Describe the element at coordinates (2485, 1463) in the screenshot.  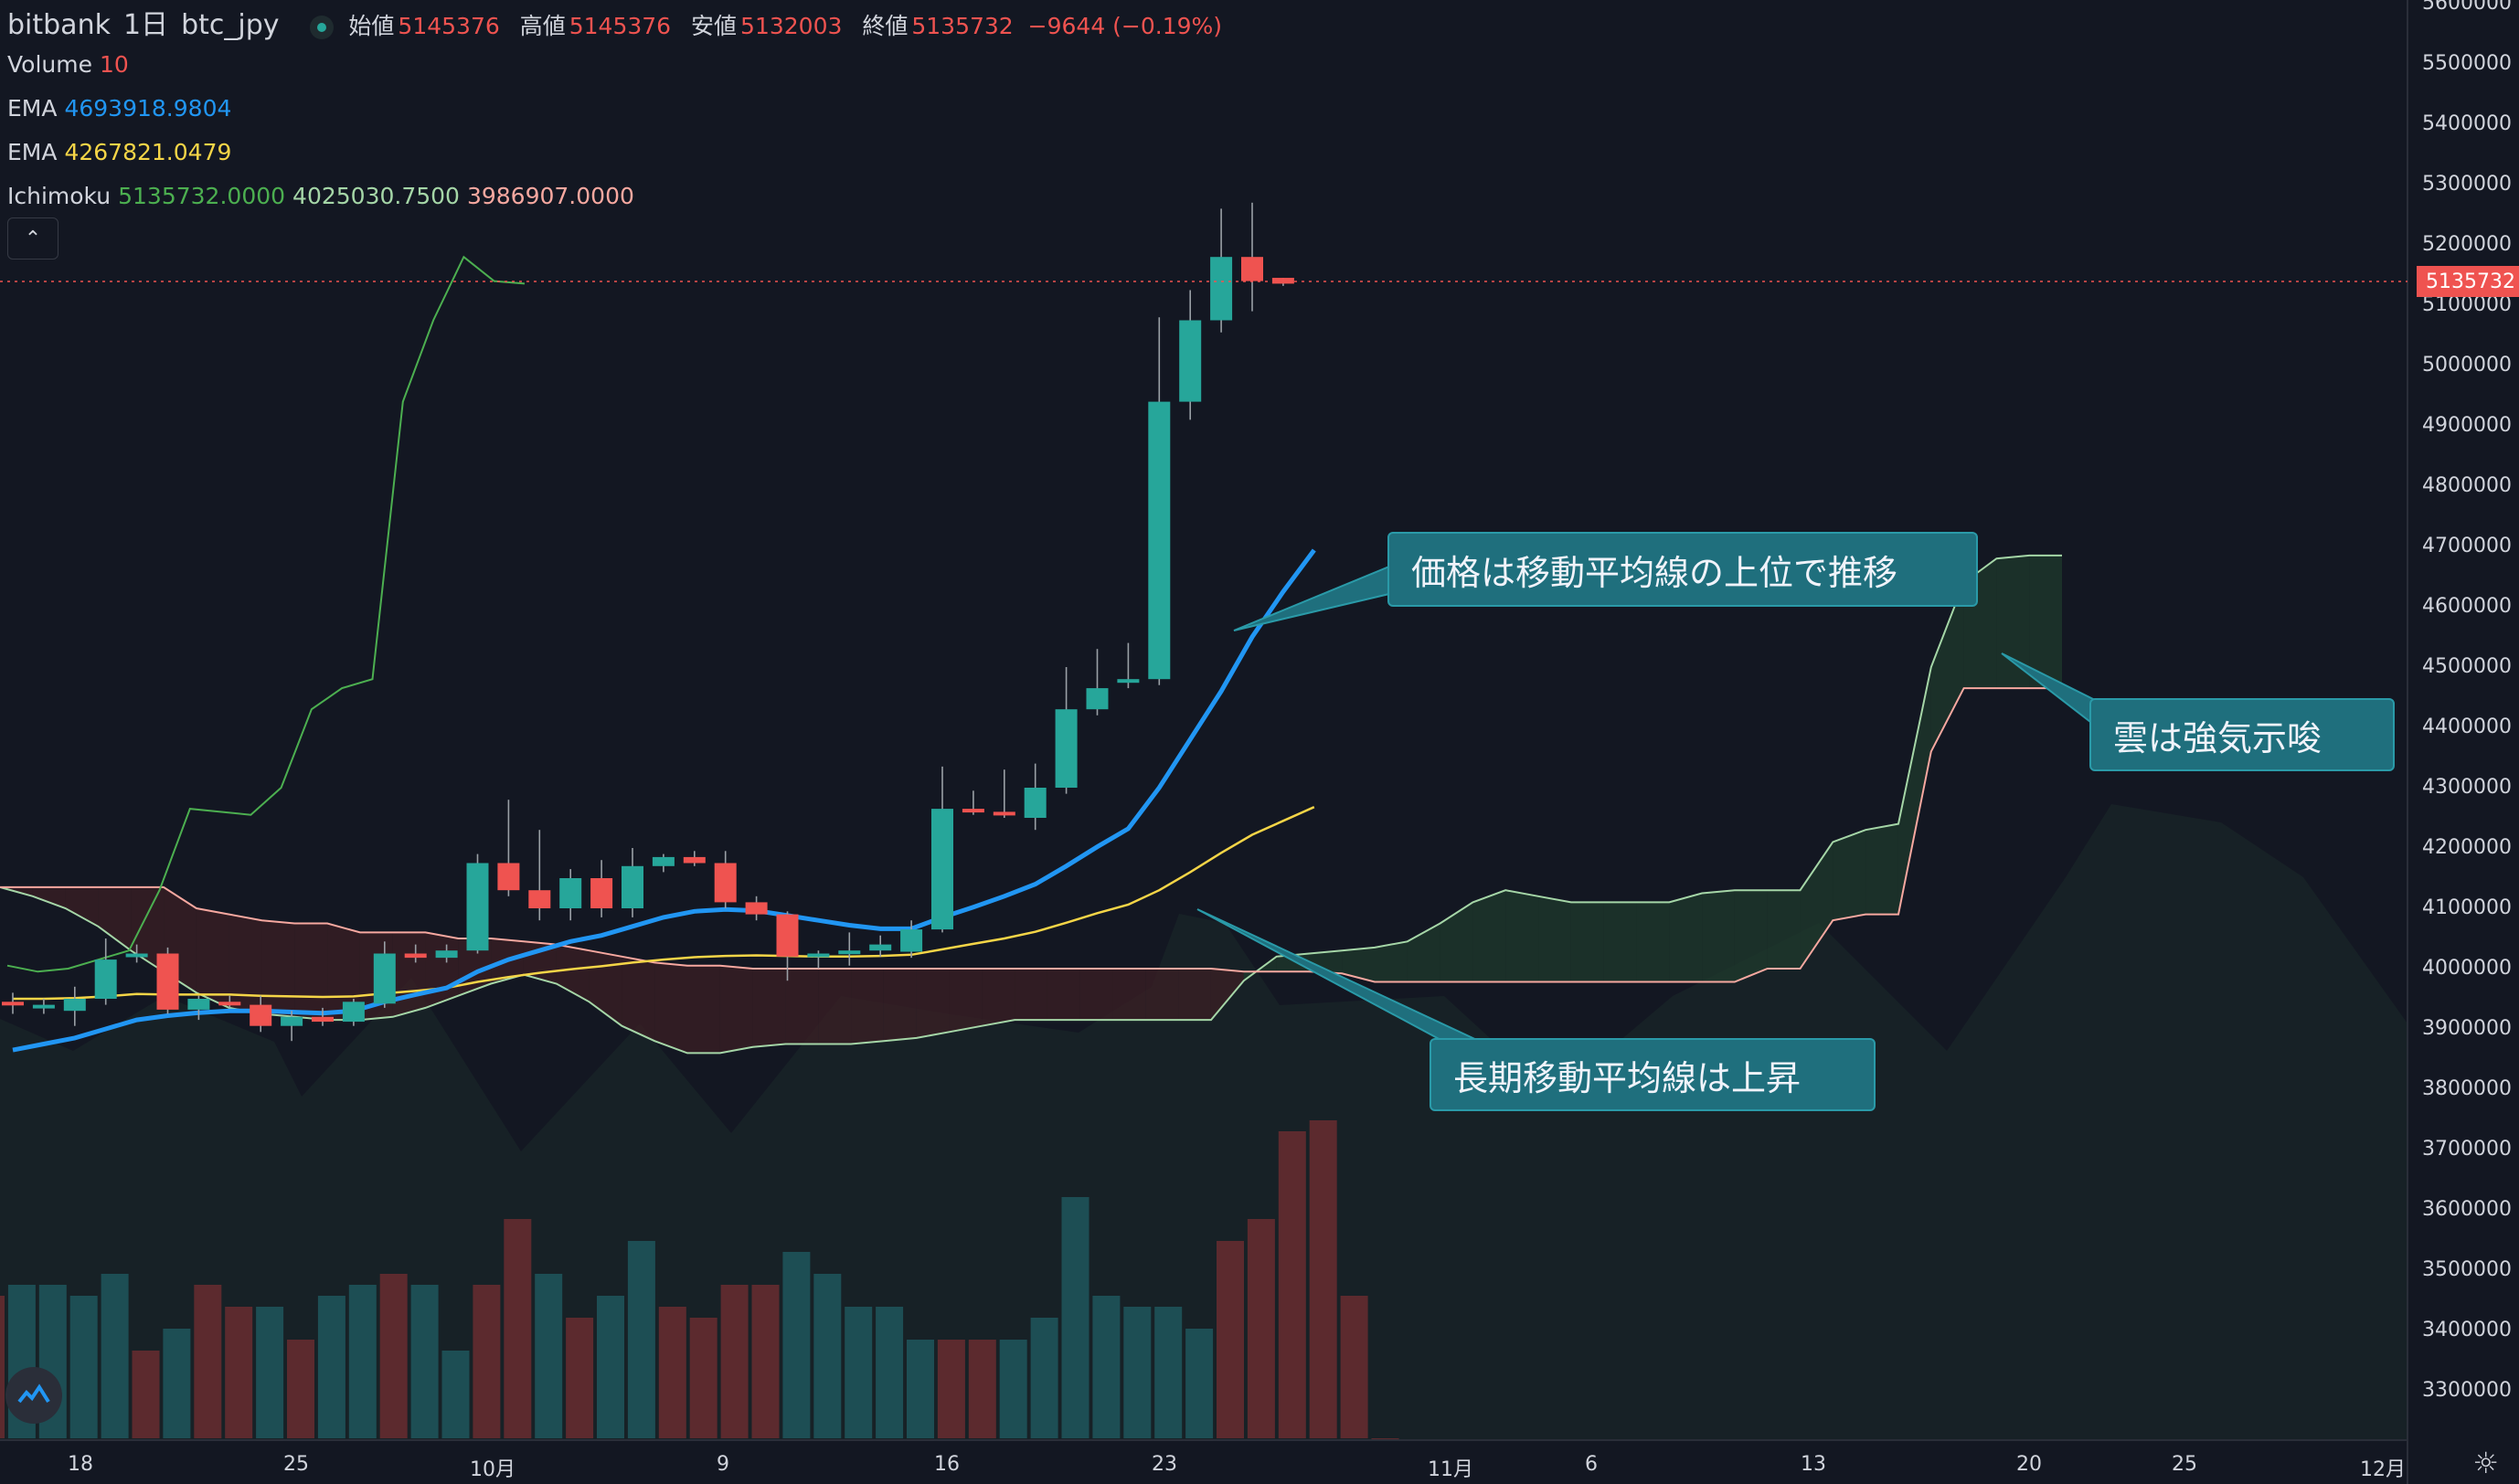
I see `settings-gear-icon: ☼` at that location.